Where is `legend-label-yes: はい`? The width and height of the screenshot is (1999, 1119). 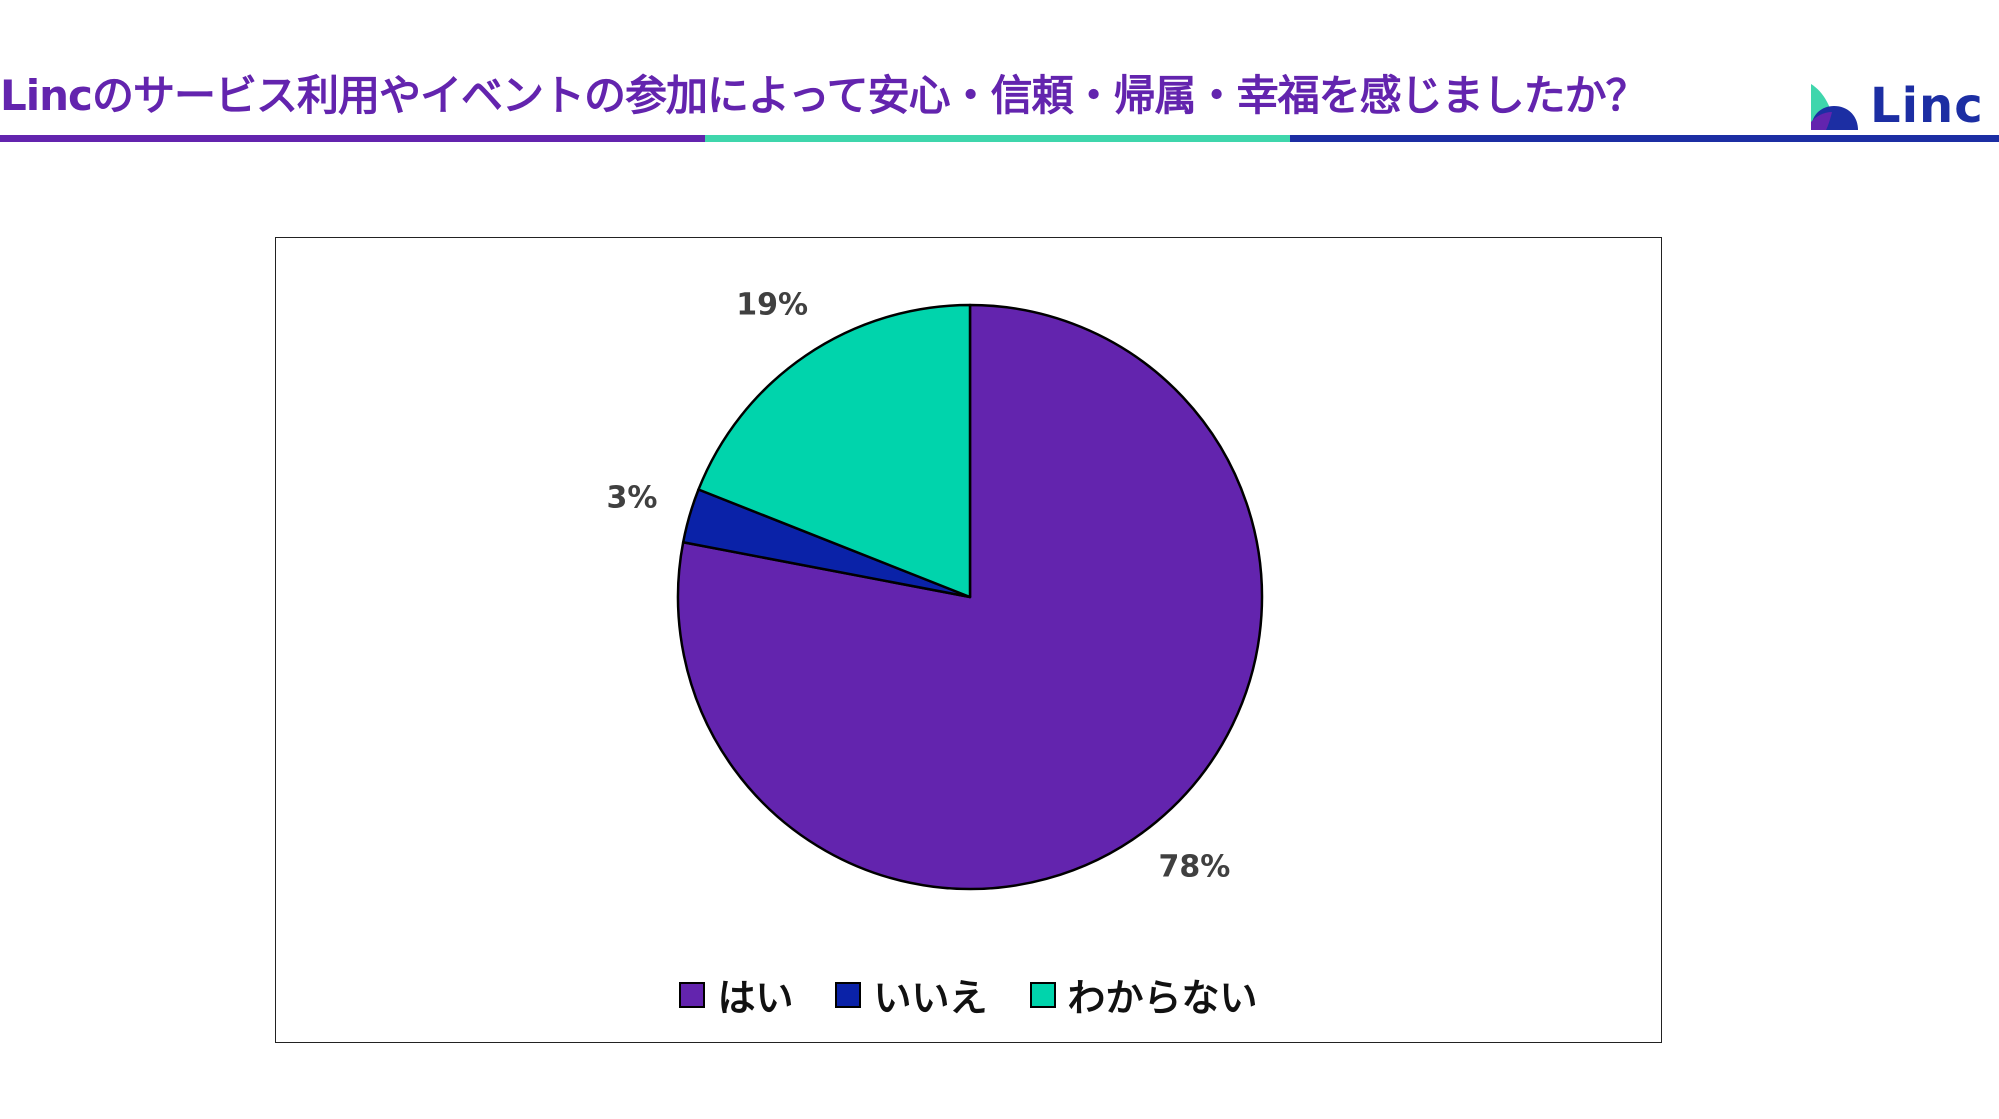
legend-label-yes: はい is located at coordinates (755, 998).